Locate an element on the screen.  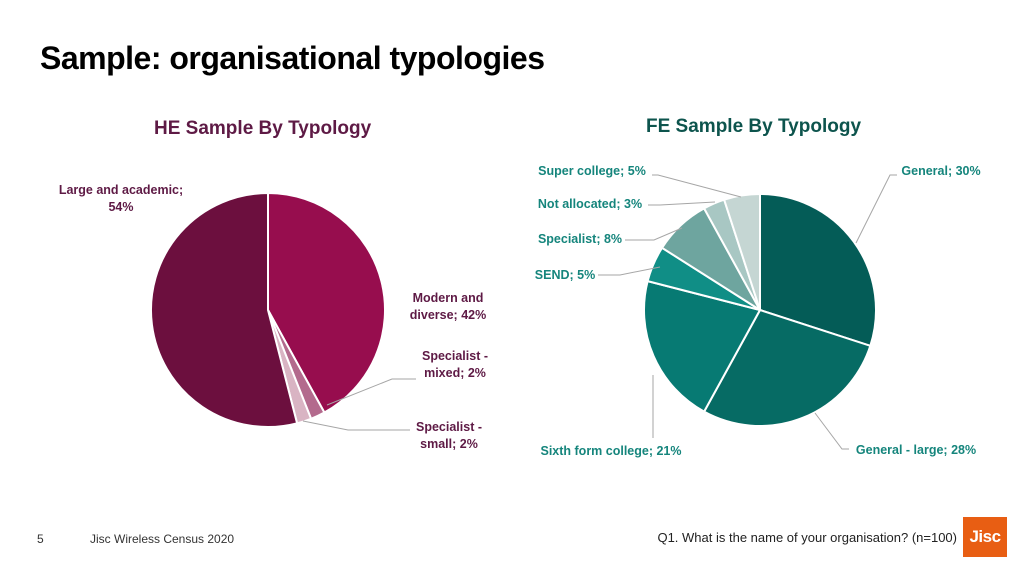
pie-slice-general-large is located at coordinates (787, 367).